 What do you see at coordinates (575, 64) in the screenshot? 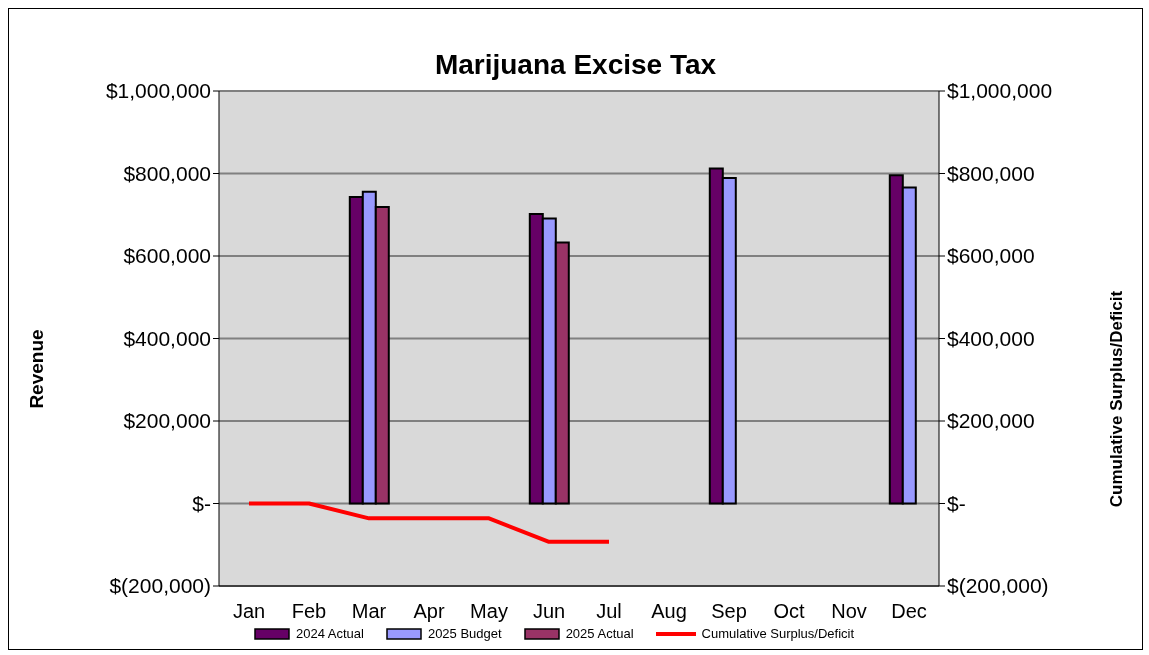
I see `chart-title: Marijuana Excise Tax` at bounding box center [575, 64].